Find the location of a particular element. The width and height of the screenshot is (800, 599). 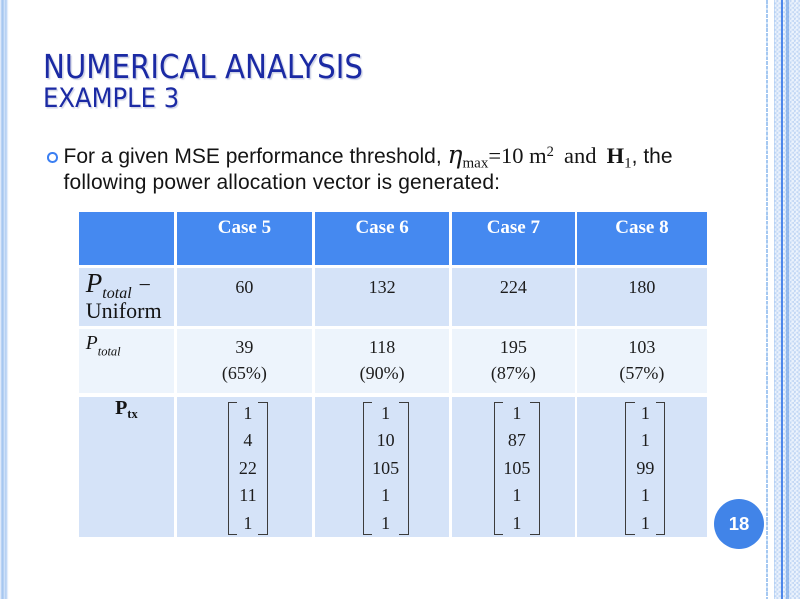

vector-values: 1 4 22 11 1 is located at coordinates (248, 468).